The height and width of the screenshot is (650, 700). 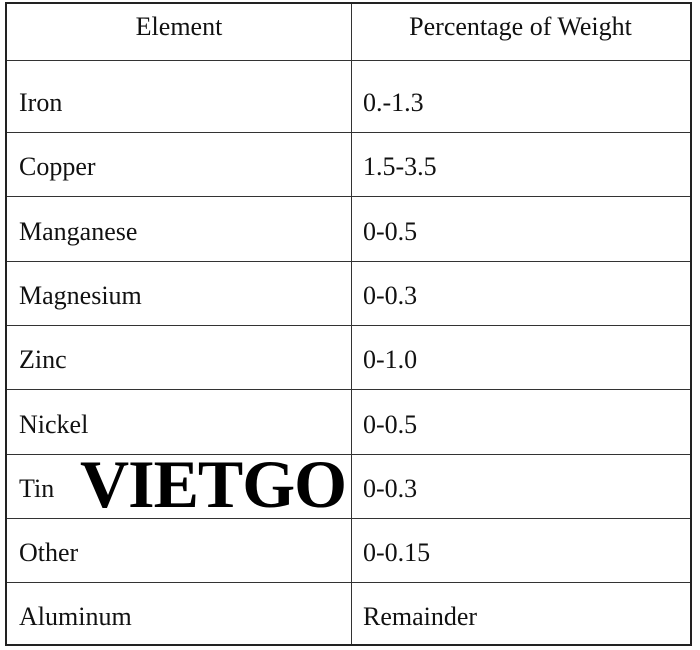 What do you see at coordinates (78, 231) in the screenshot?
I see `element-cell: Manganese` at bounding box center [78, 231].